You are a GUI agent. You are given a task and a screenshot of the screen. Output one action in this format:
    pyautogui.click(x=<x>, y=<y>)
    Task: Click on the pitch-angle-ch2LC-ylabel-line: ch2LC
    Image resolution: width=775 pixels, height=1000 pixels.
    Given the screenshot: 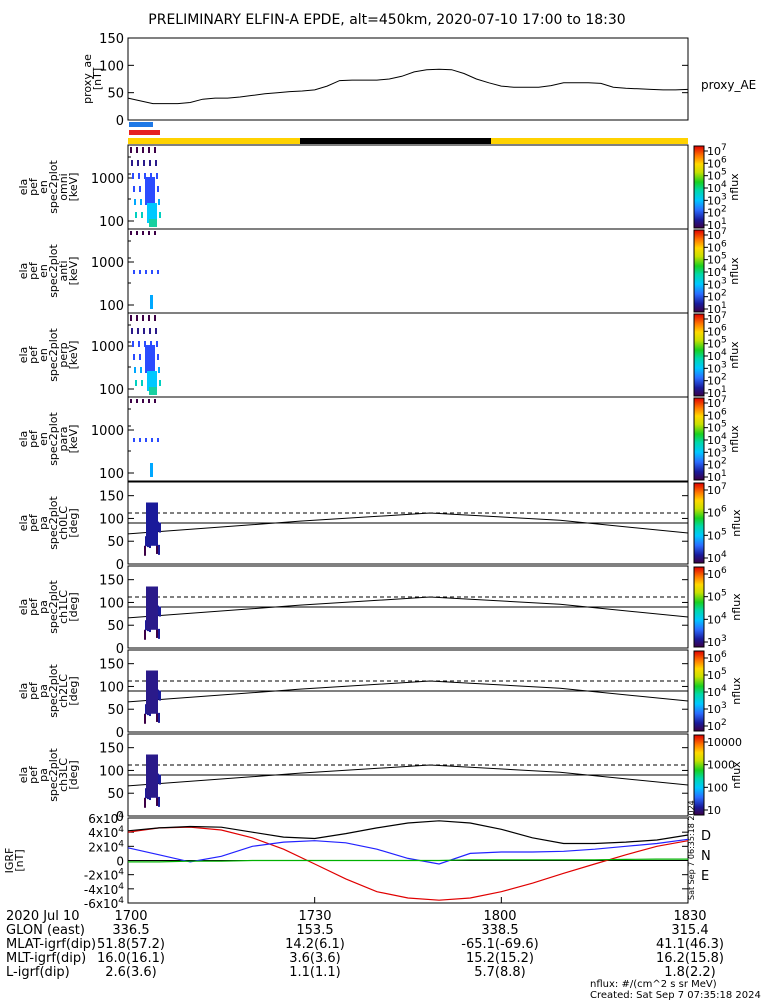 What is the action you would take?
    pyautogui.click(x=63, y=691)
    